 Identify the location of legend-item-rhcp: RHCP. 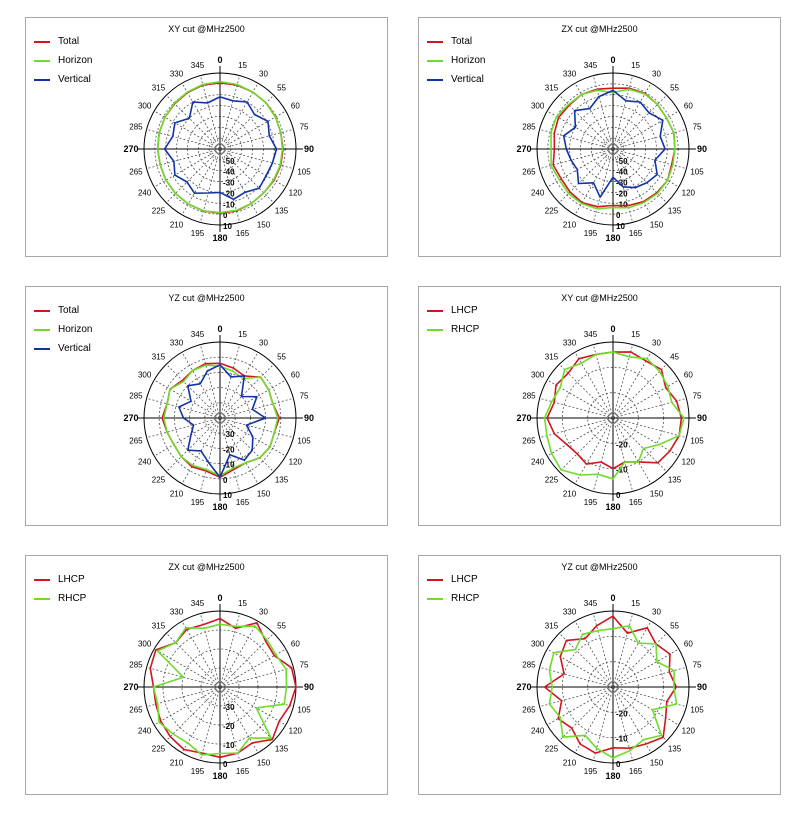
(453, 329).